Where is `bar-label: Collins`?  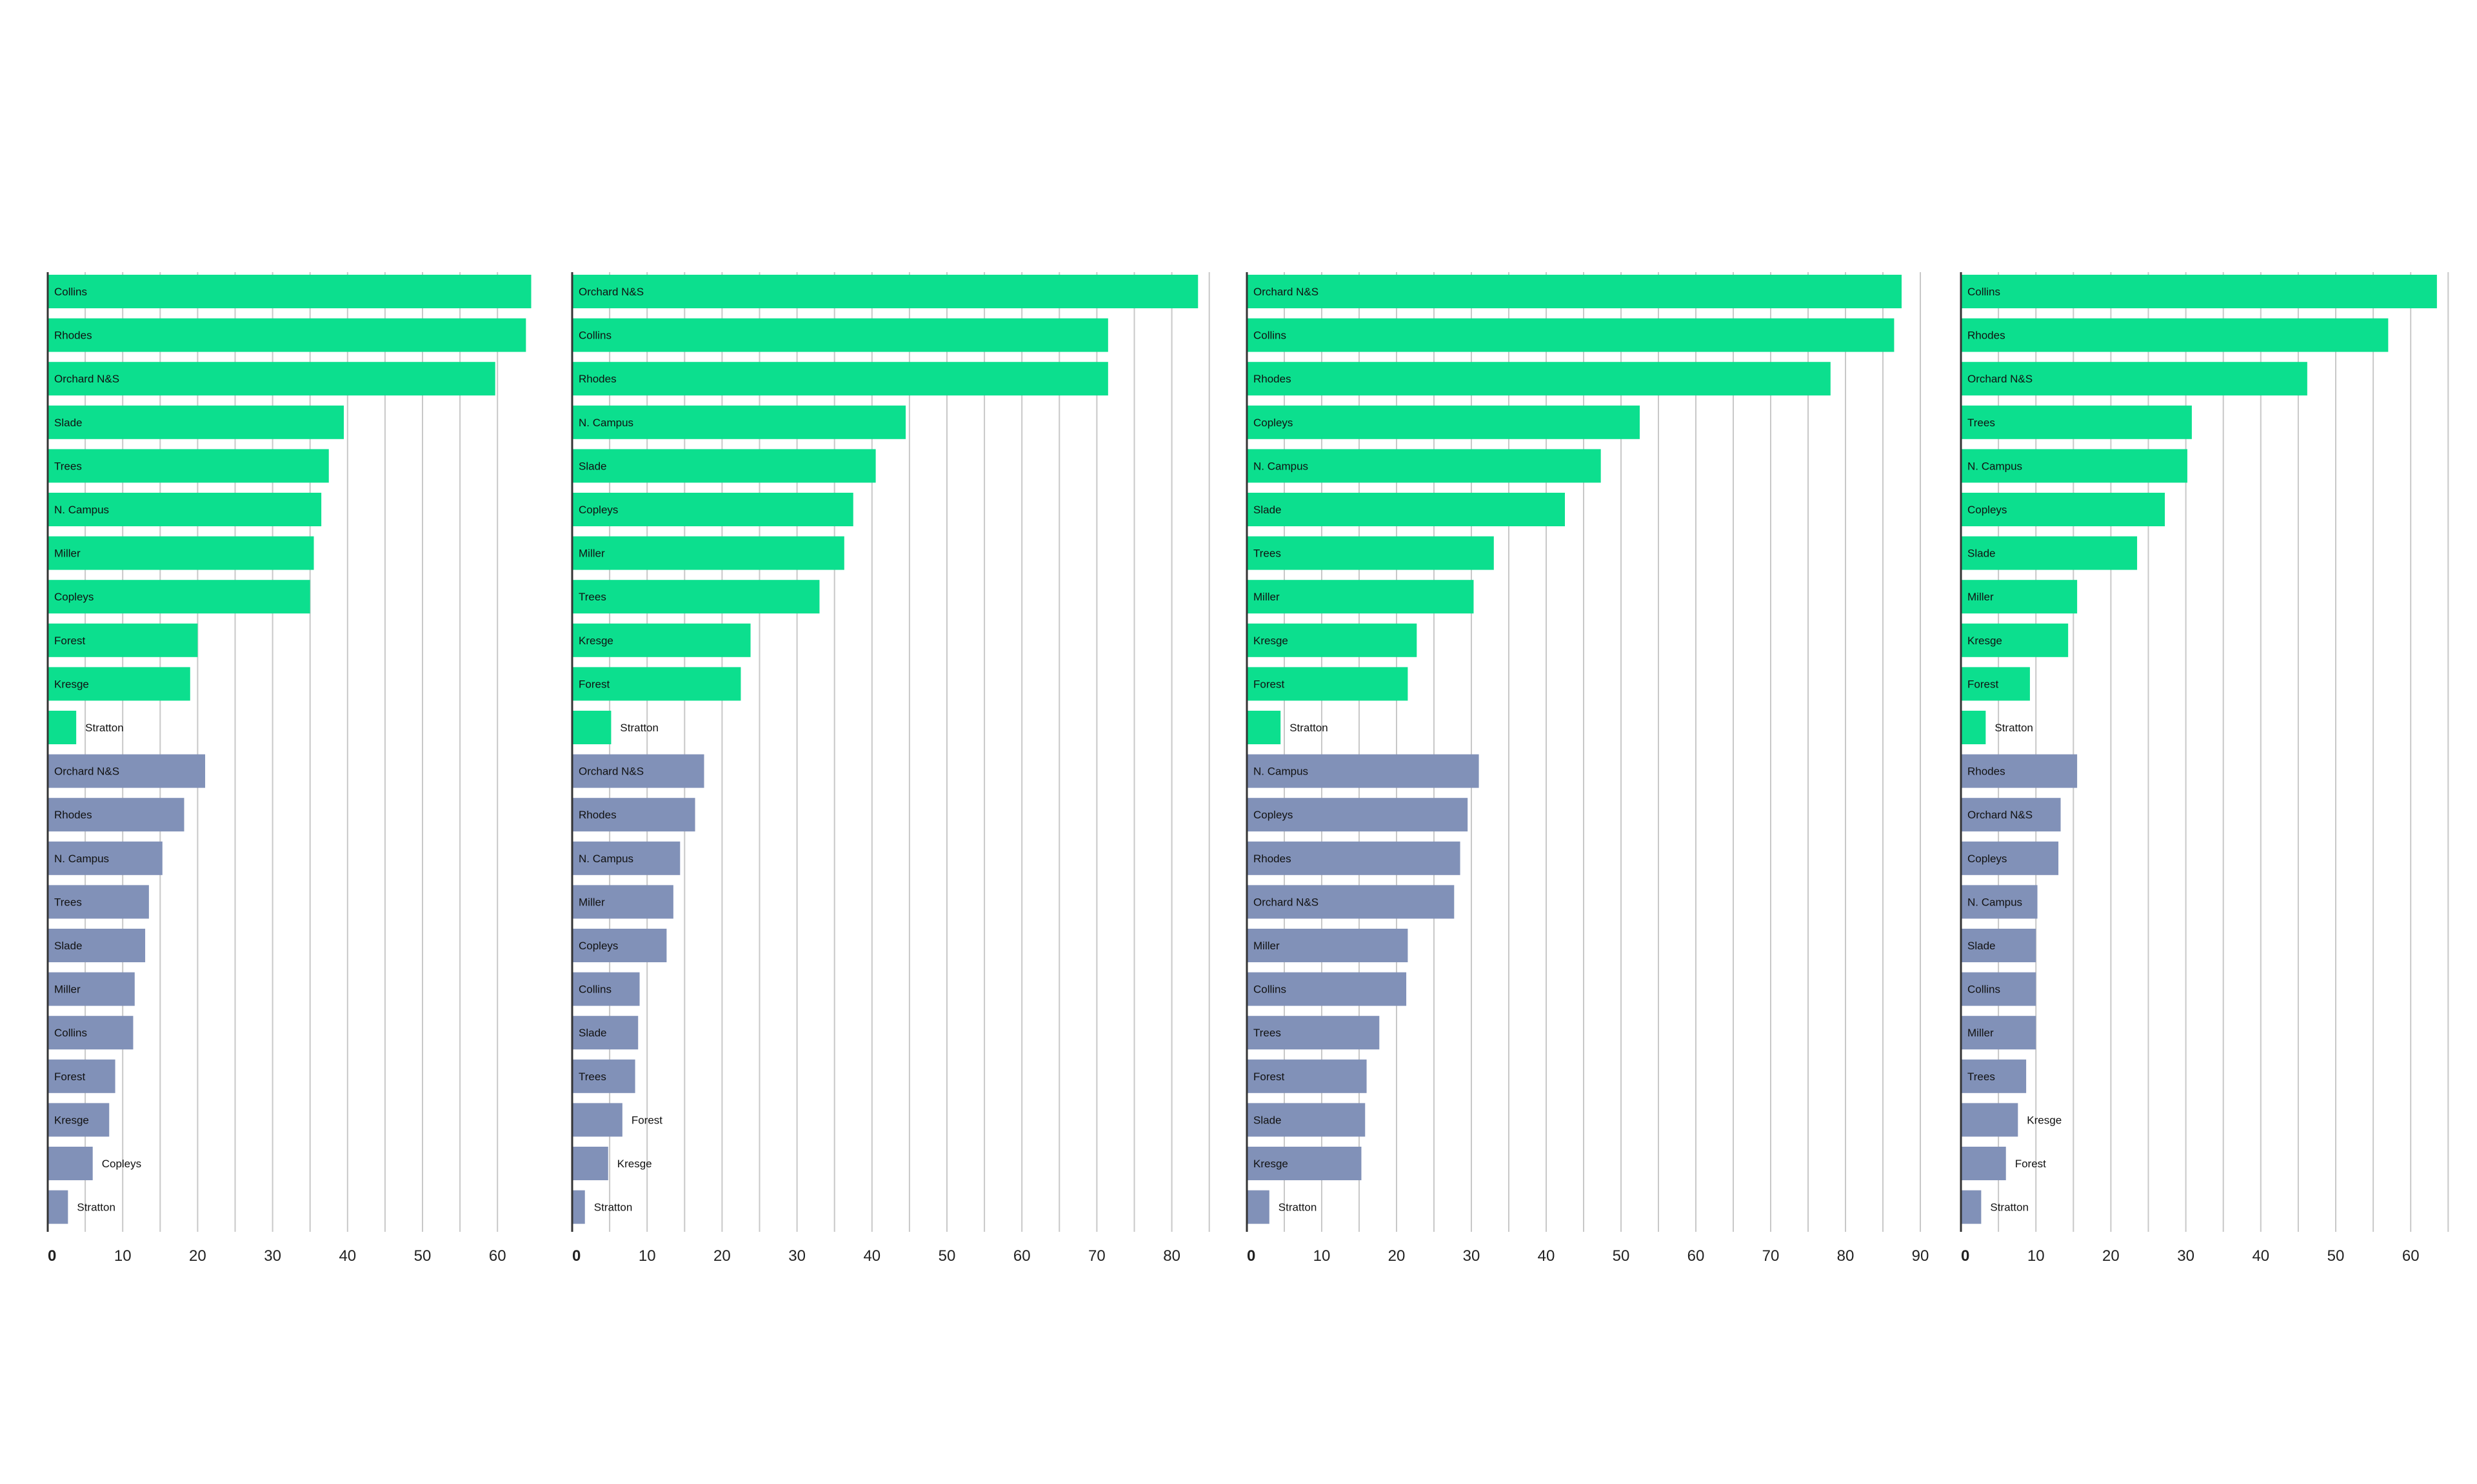
bar-label: Collins is located at coordinates (1269, 990).